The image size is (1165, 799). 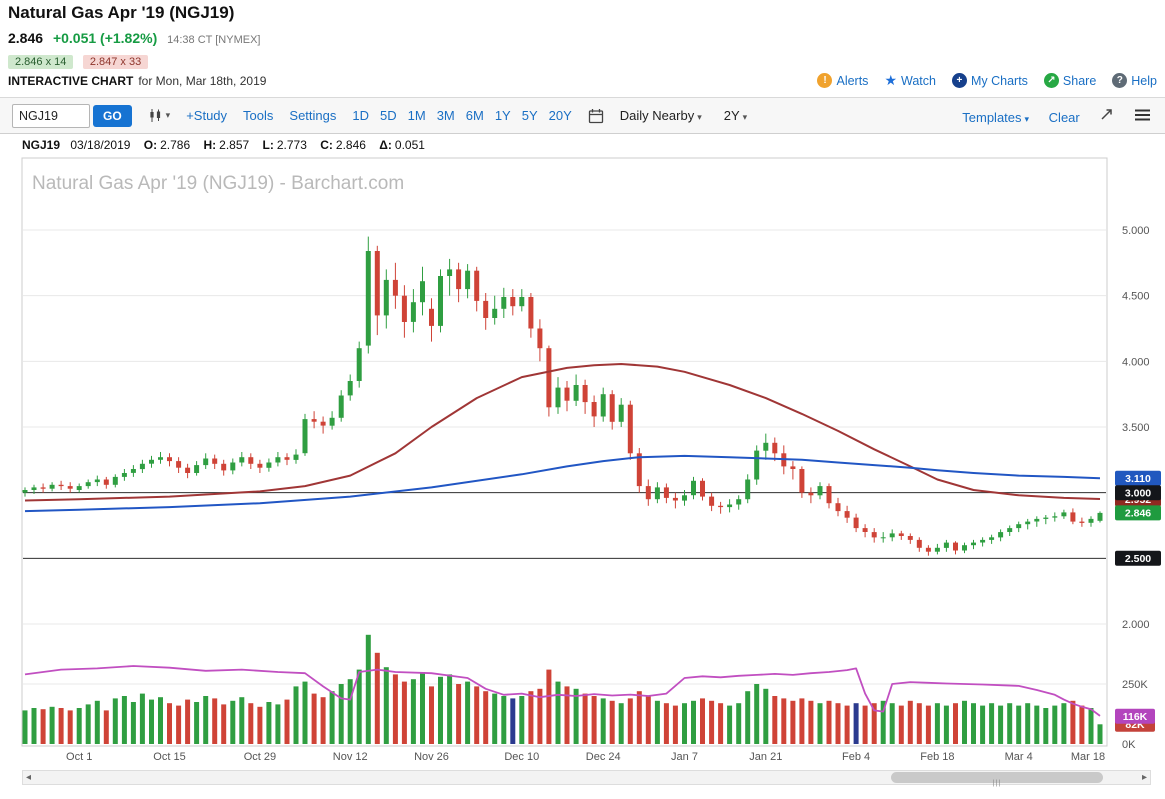 What do you see at coordinates (1088, 757) in the screenshot?
I see `svg-text: Mar 18` at bounding box center [1088, 757].